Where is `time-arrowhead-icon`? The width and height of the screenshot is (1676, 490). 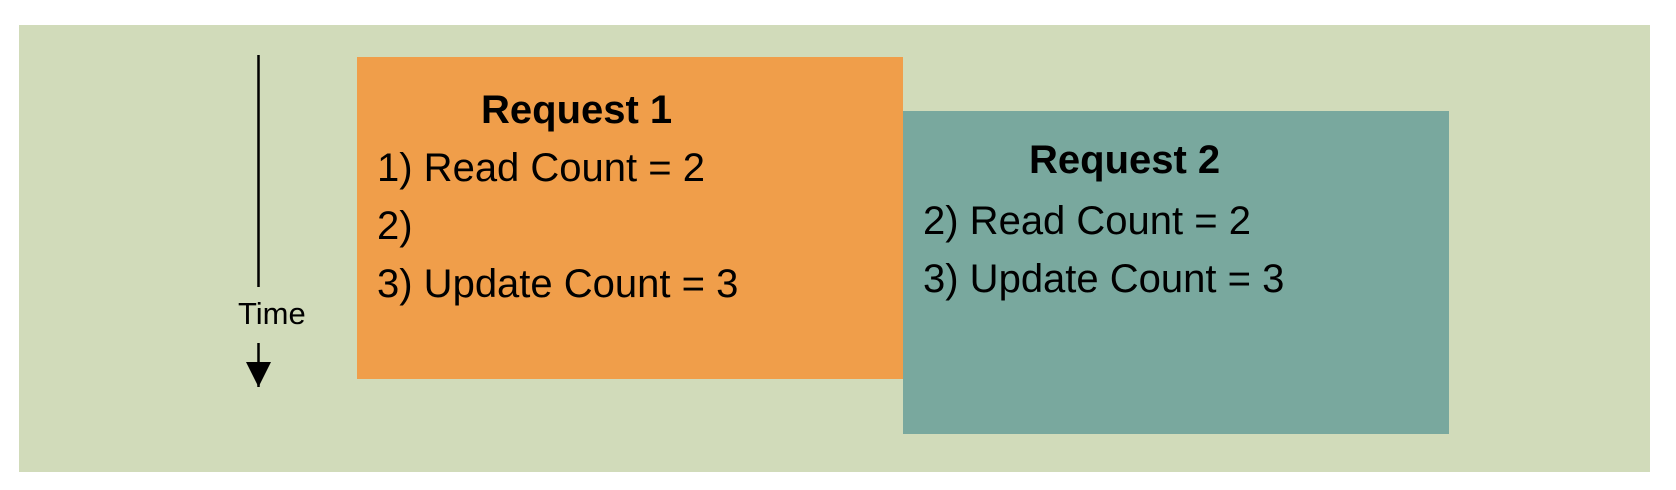
time-arrowhead-icon is located at coordinates (258, 374).